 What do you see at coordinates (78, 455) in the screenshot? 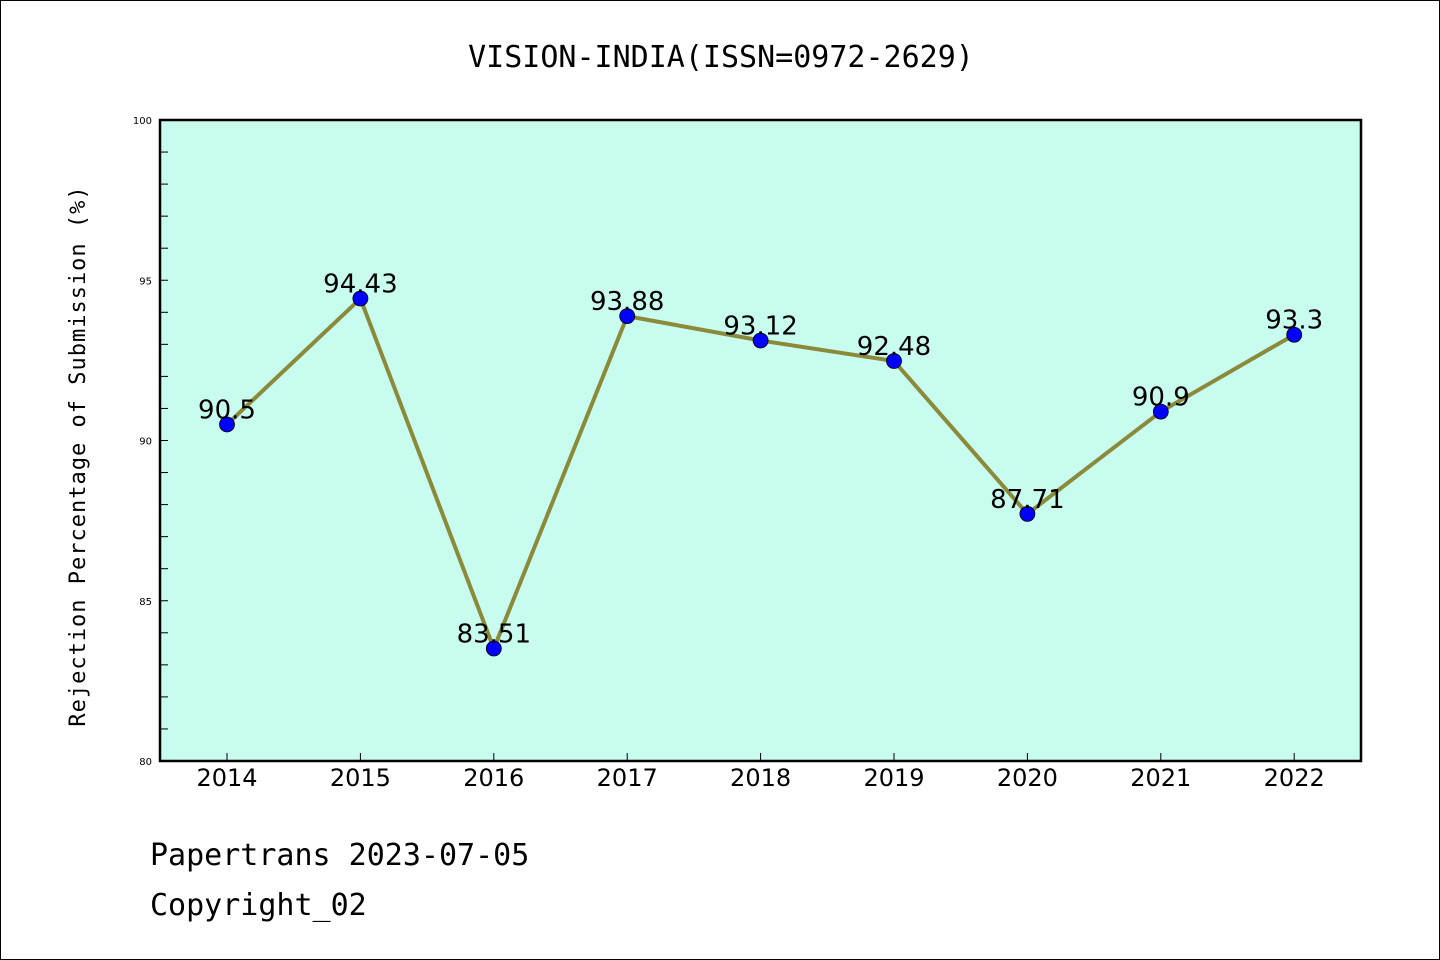
I see `y-axis-label: Rejection Percentage of Submission (%)` at bounding box center [78, 455].